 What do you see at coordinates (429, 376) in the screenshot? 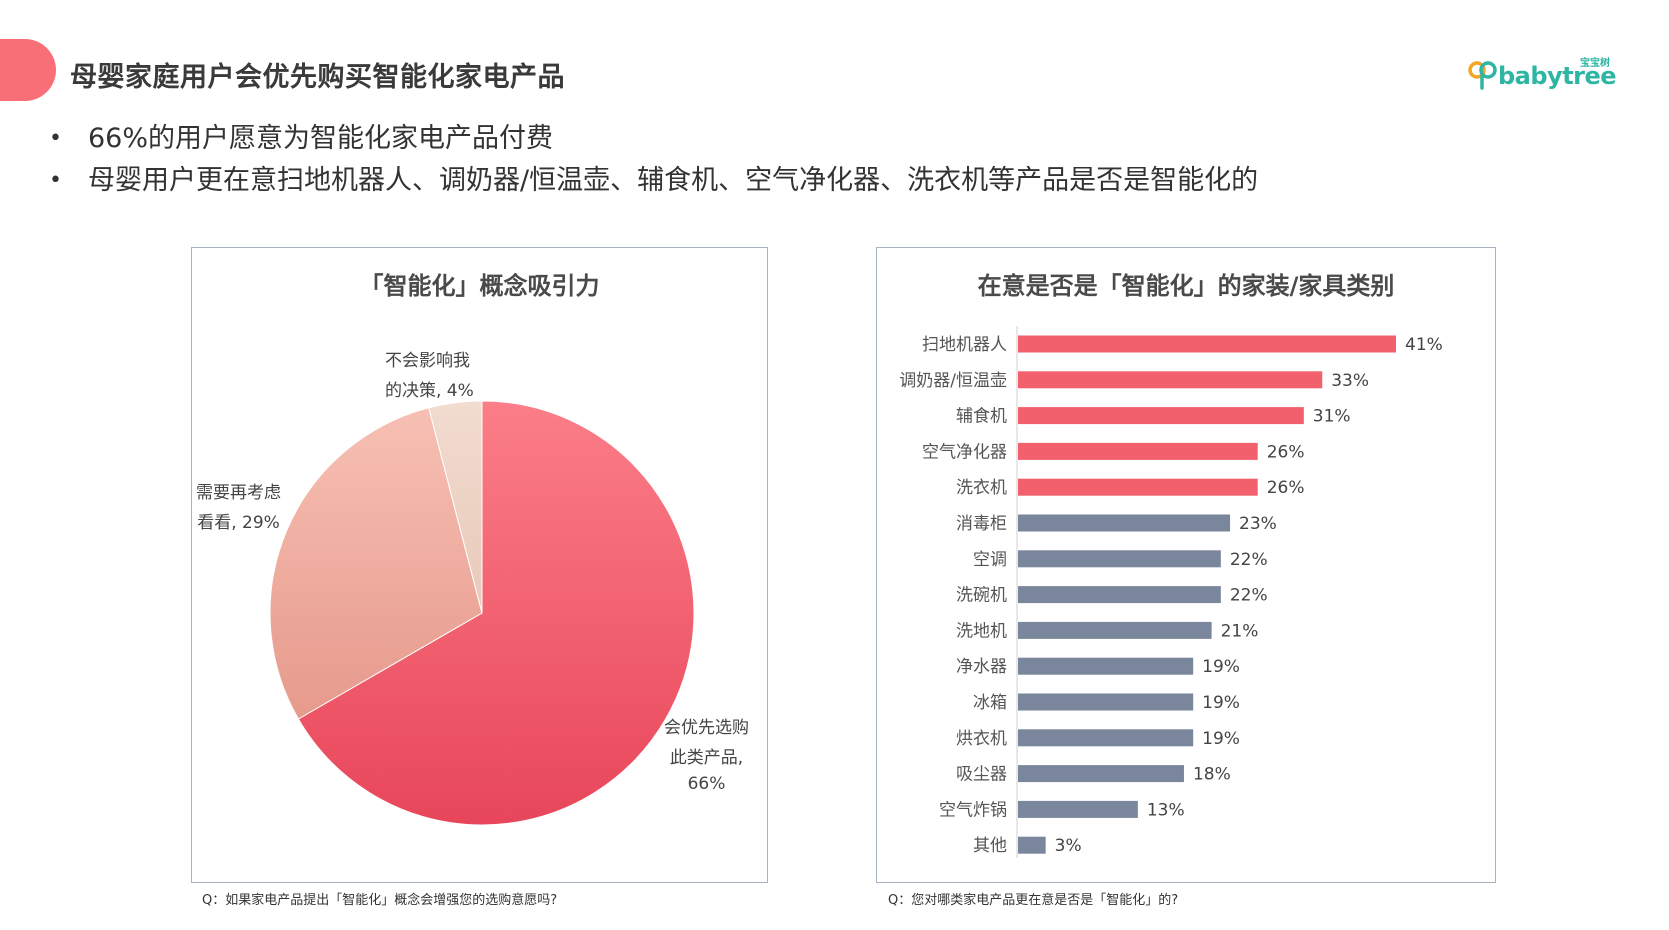
I see `pie-label-4: 不会影响我 的决策, 4%` at bounding box center [429, 376].